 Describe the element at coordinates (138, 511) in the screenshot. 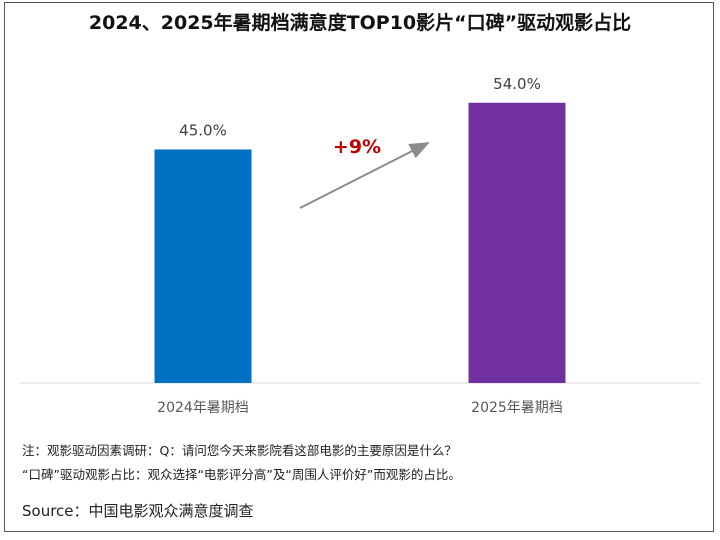

I see `source: Source：中国电影观众满意度调查` at that location.